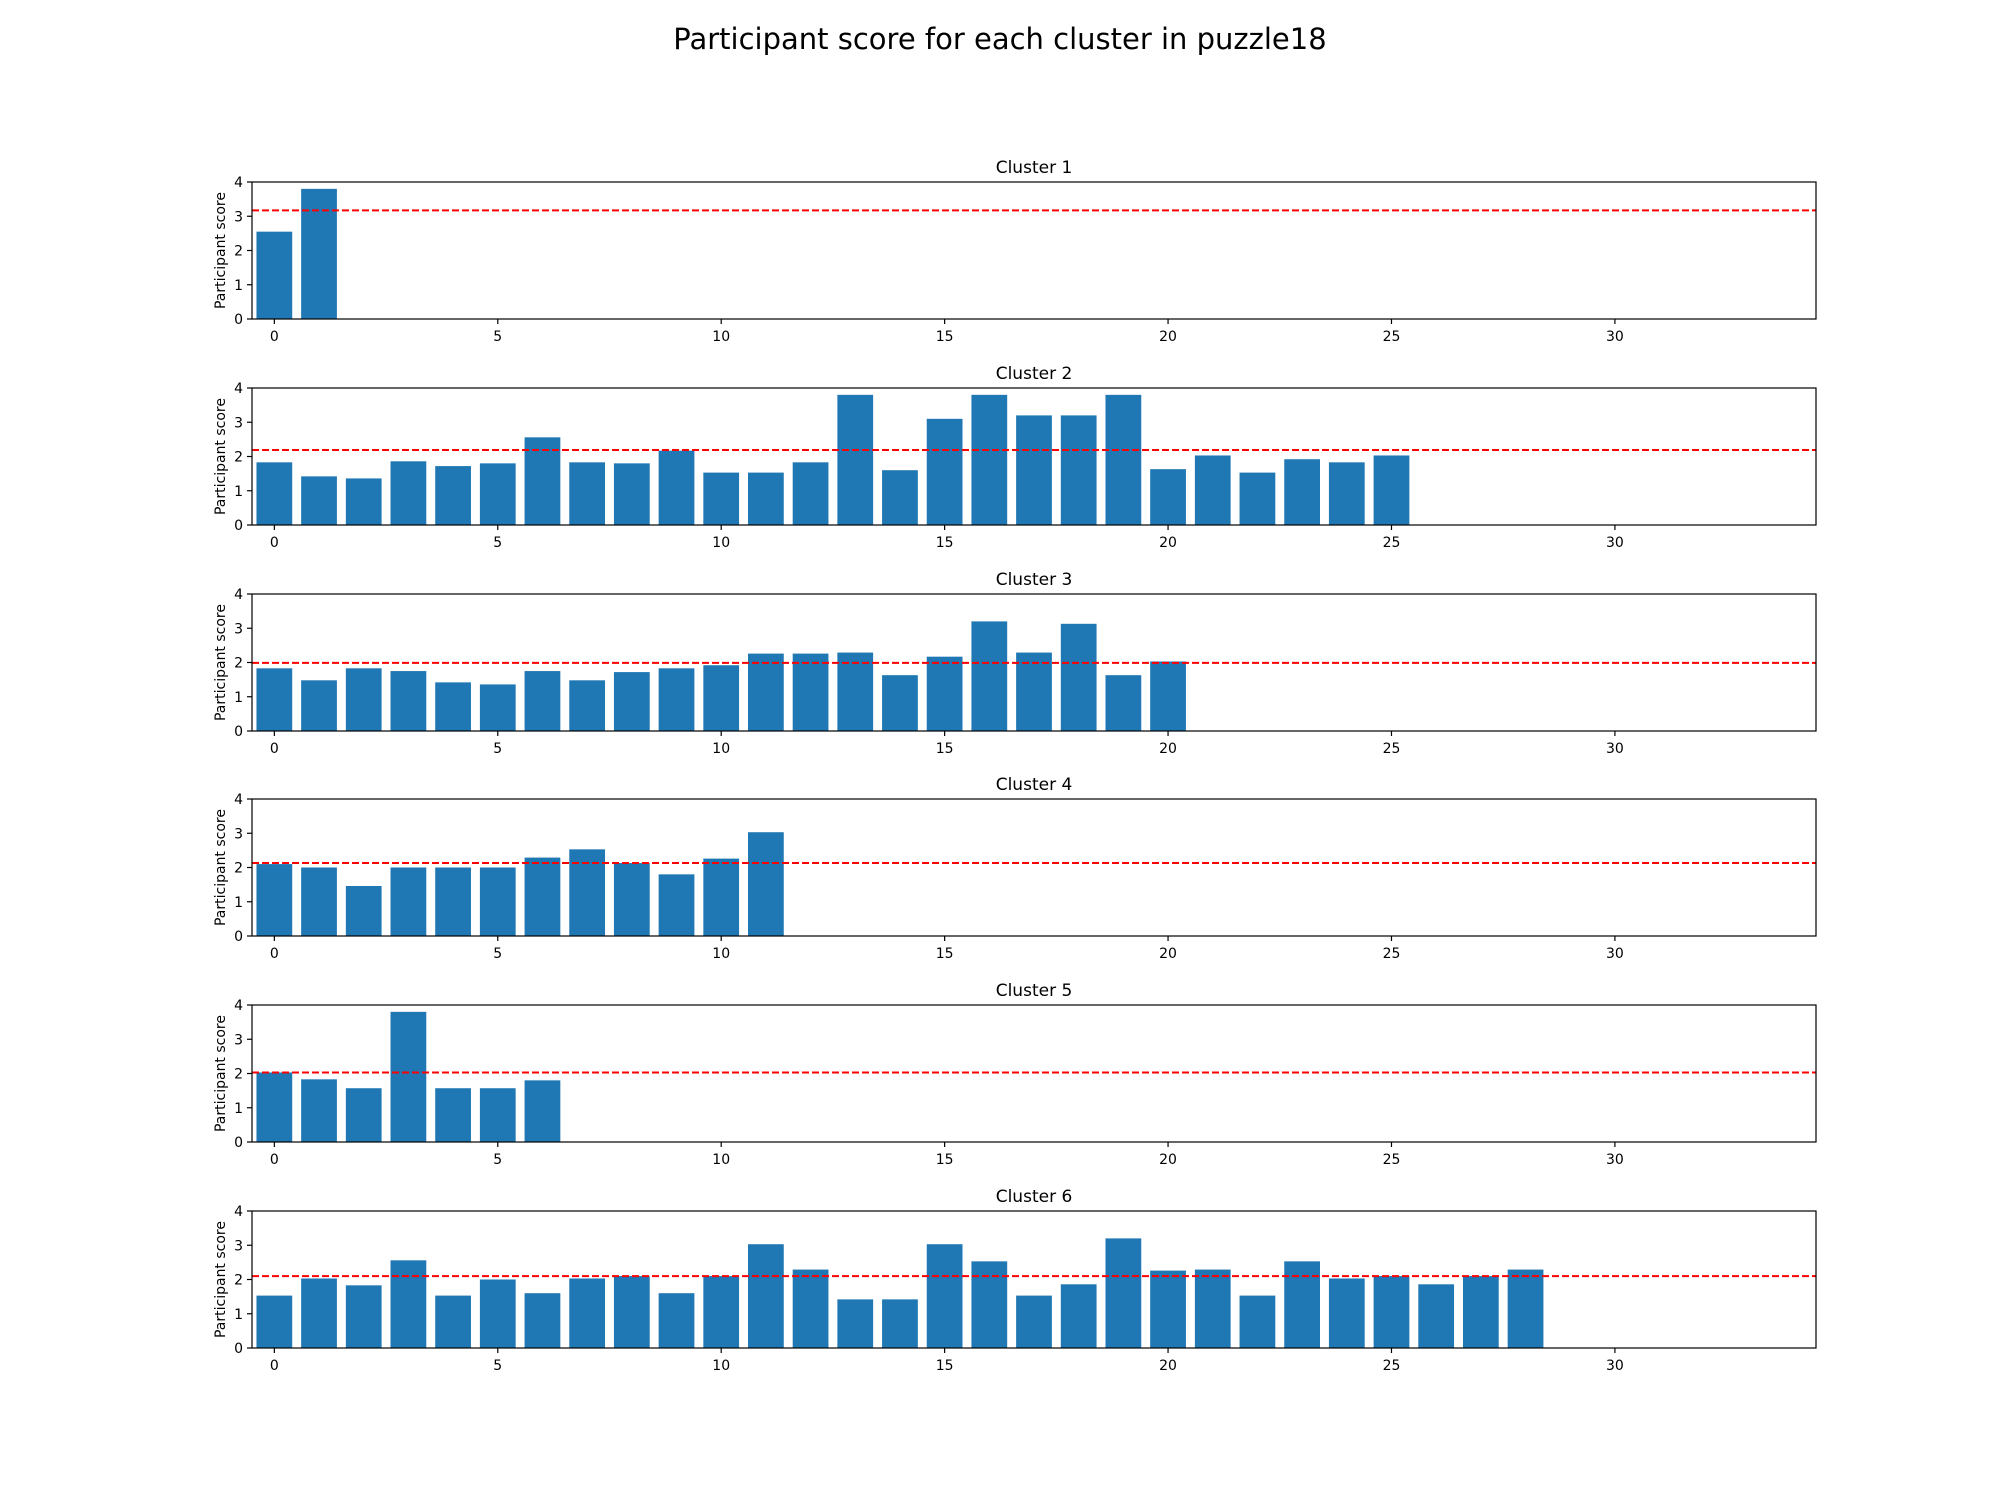 The height and width of the screenshot is (1500, 2000). I want to click on subplot-title: Cluster 6, so click(1034, 1197).